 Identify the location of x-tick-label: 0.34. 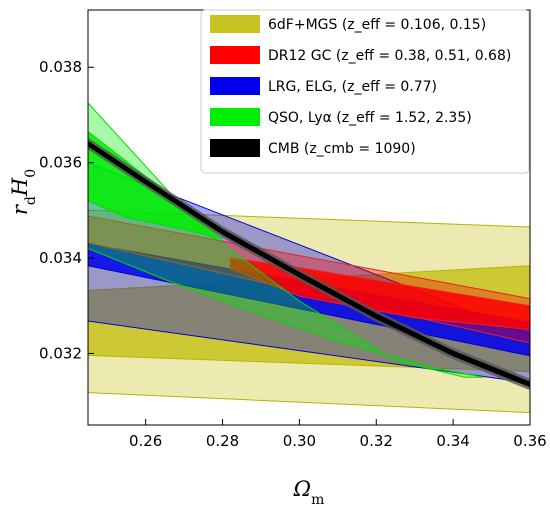
(452, 441).